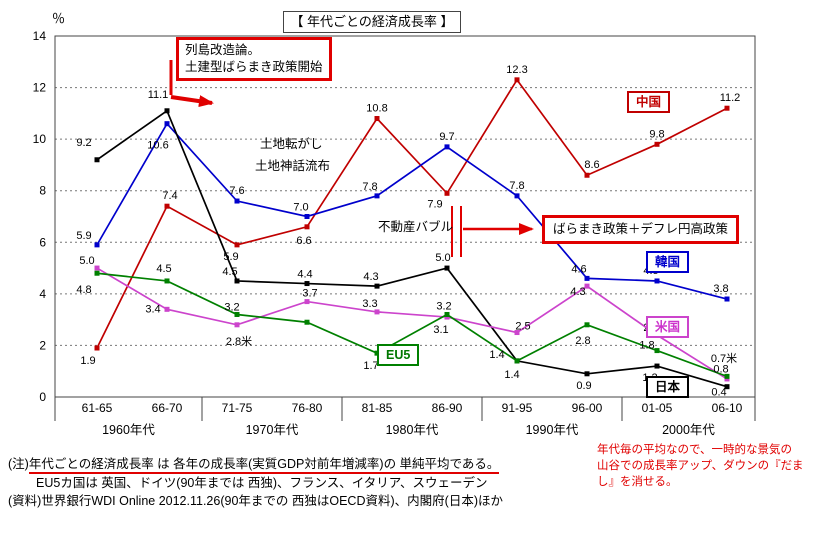 The width and height of the screenshot is (819, 533). Describe the element at coordinates (300, 208) in the screenshot. I see `svg-text: 7.0` at that location.